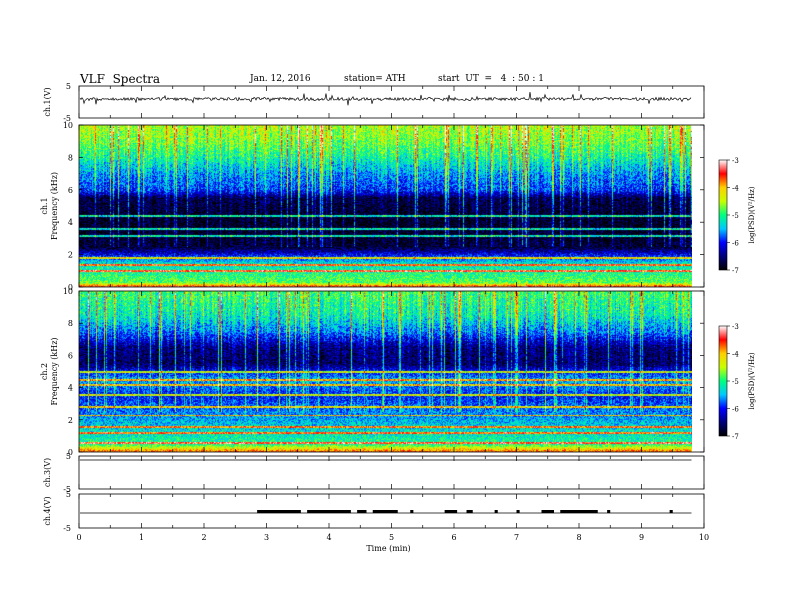 The height and width of the screenshot is (612, 792). I want to click on ch1_wave-axis-label: ch.1(V), so click(47, 101).